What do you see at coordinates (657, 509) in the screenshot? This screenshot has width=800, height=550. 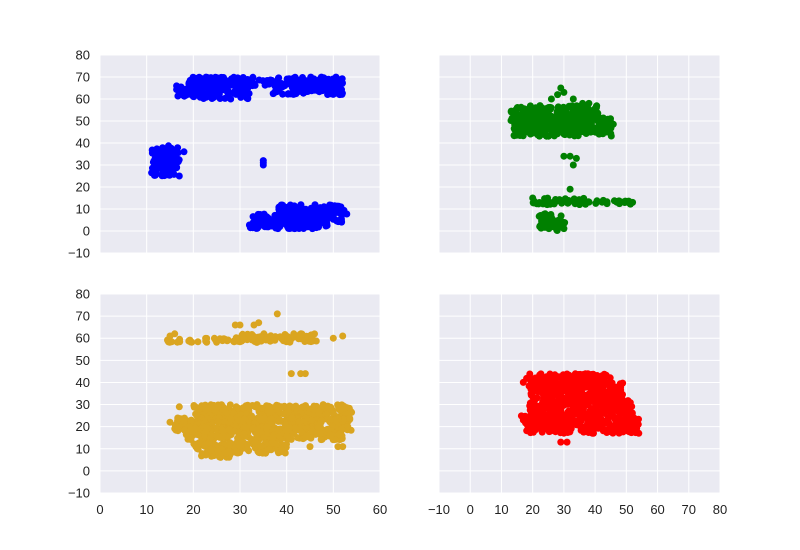 I see `x-tick-label: 60` at bounding box center [657, 509].